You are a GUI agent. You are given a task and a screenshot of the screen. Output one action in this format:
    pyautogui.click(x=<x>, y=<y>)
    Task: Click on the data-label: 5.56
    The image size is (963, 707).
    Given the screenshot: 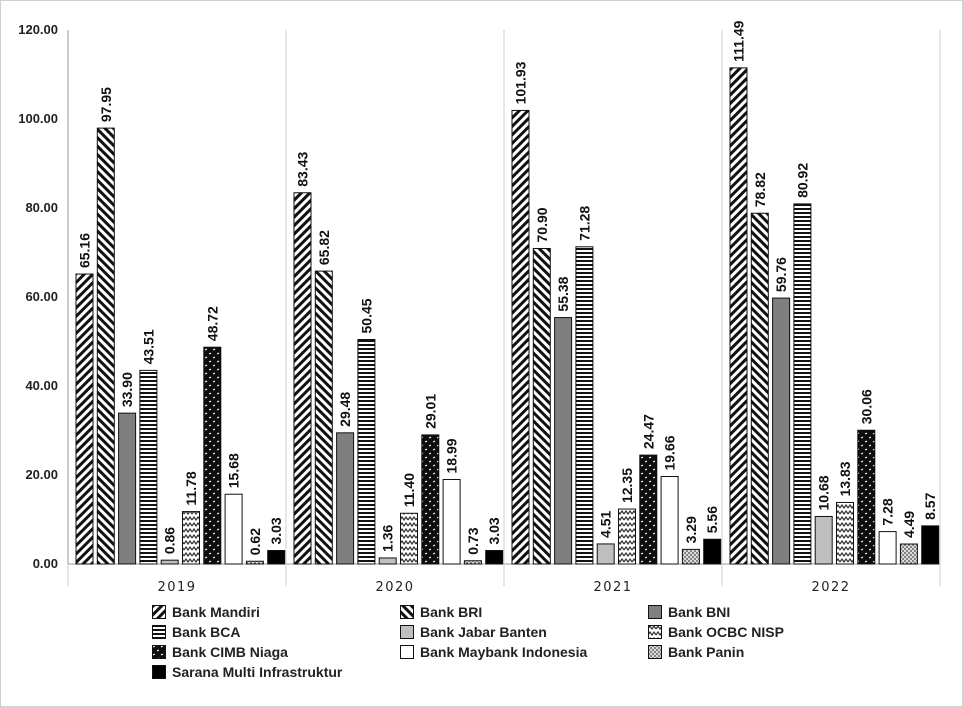 What is the action you would take?
    pyautogui.click(x=712, y=519)
    